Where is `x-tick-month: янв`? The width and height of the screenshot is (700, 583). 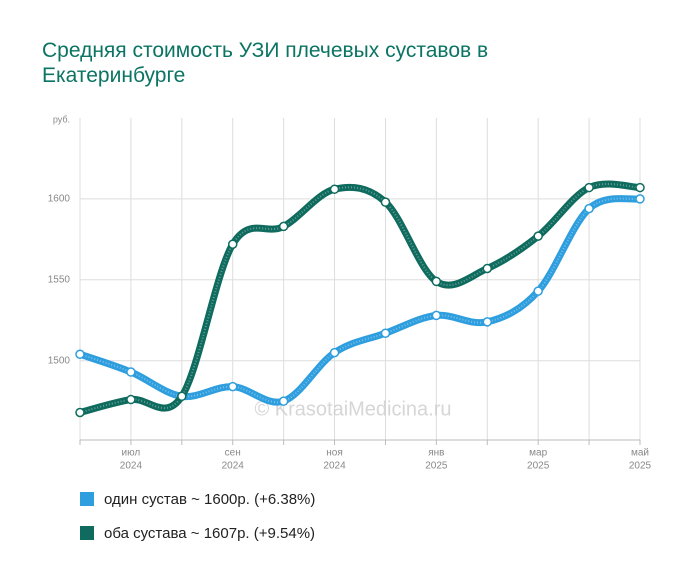 x-tick-month: янв is located at coordinates (436, 453).